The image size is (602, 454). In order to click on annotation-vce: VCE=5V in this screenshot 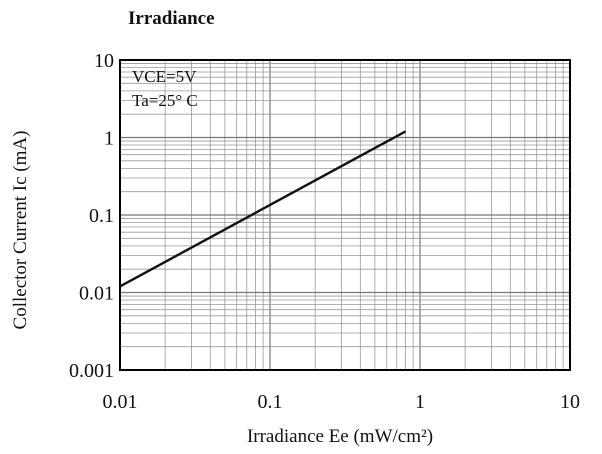, I will do `click(164, 76)`.